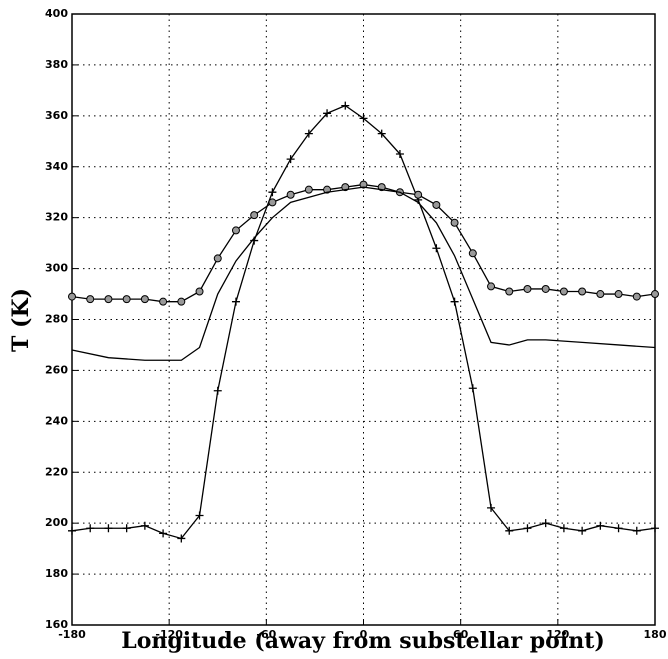  I want to click on x-tick-label: 0, so click(364, 634).